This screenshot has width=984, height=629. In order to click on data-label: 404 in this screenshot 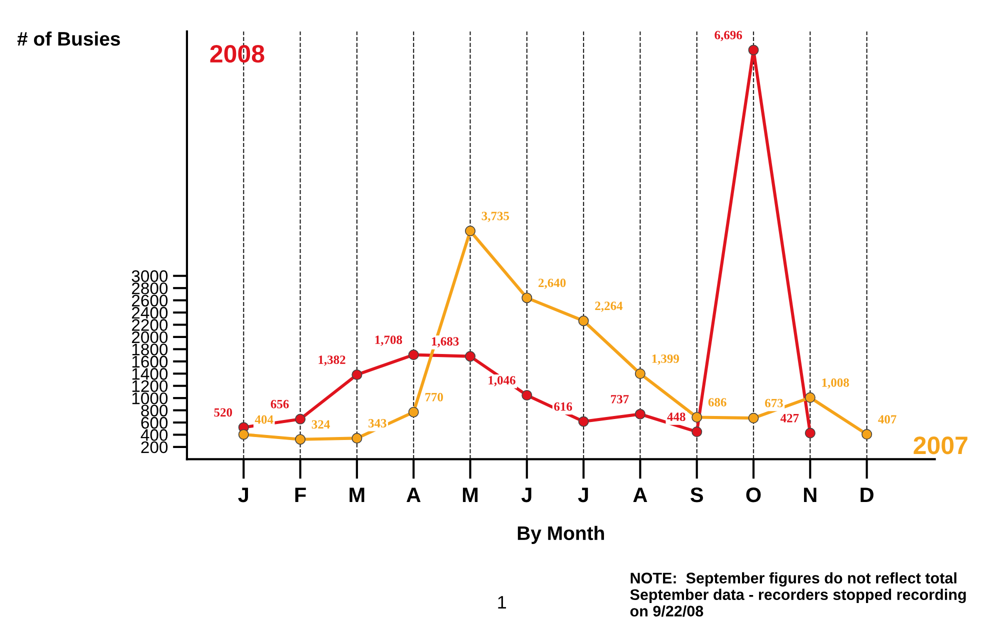, I will do `click(264, 419)`.